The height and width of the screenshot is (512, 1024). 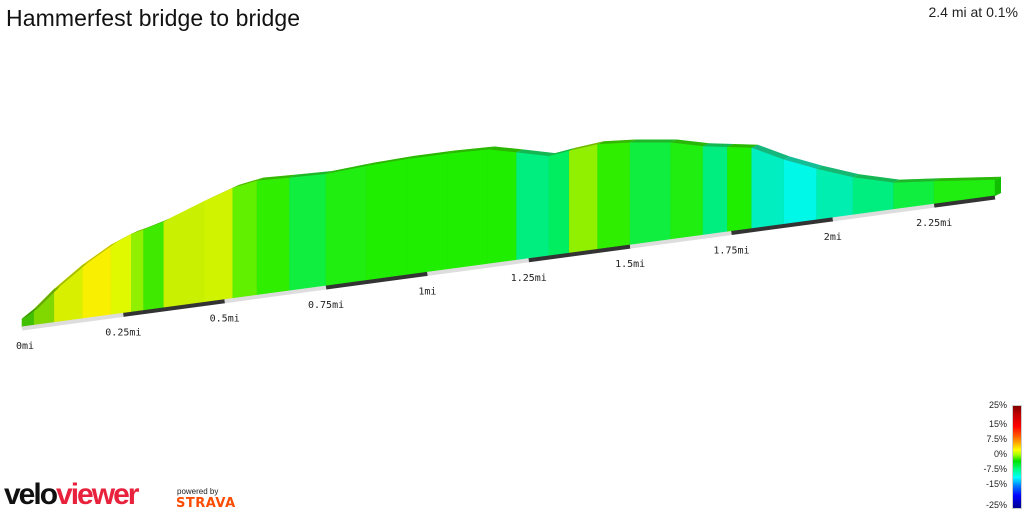 I want to click on logo-viewer: viewer, so click(x=97, y=494).